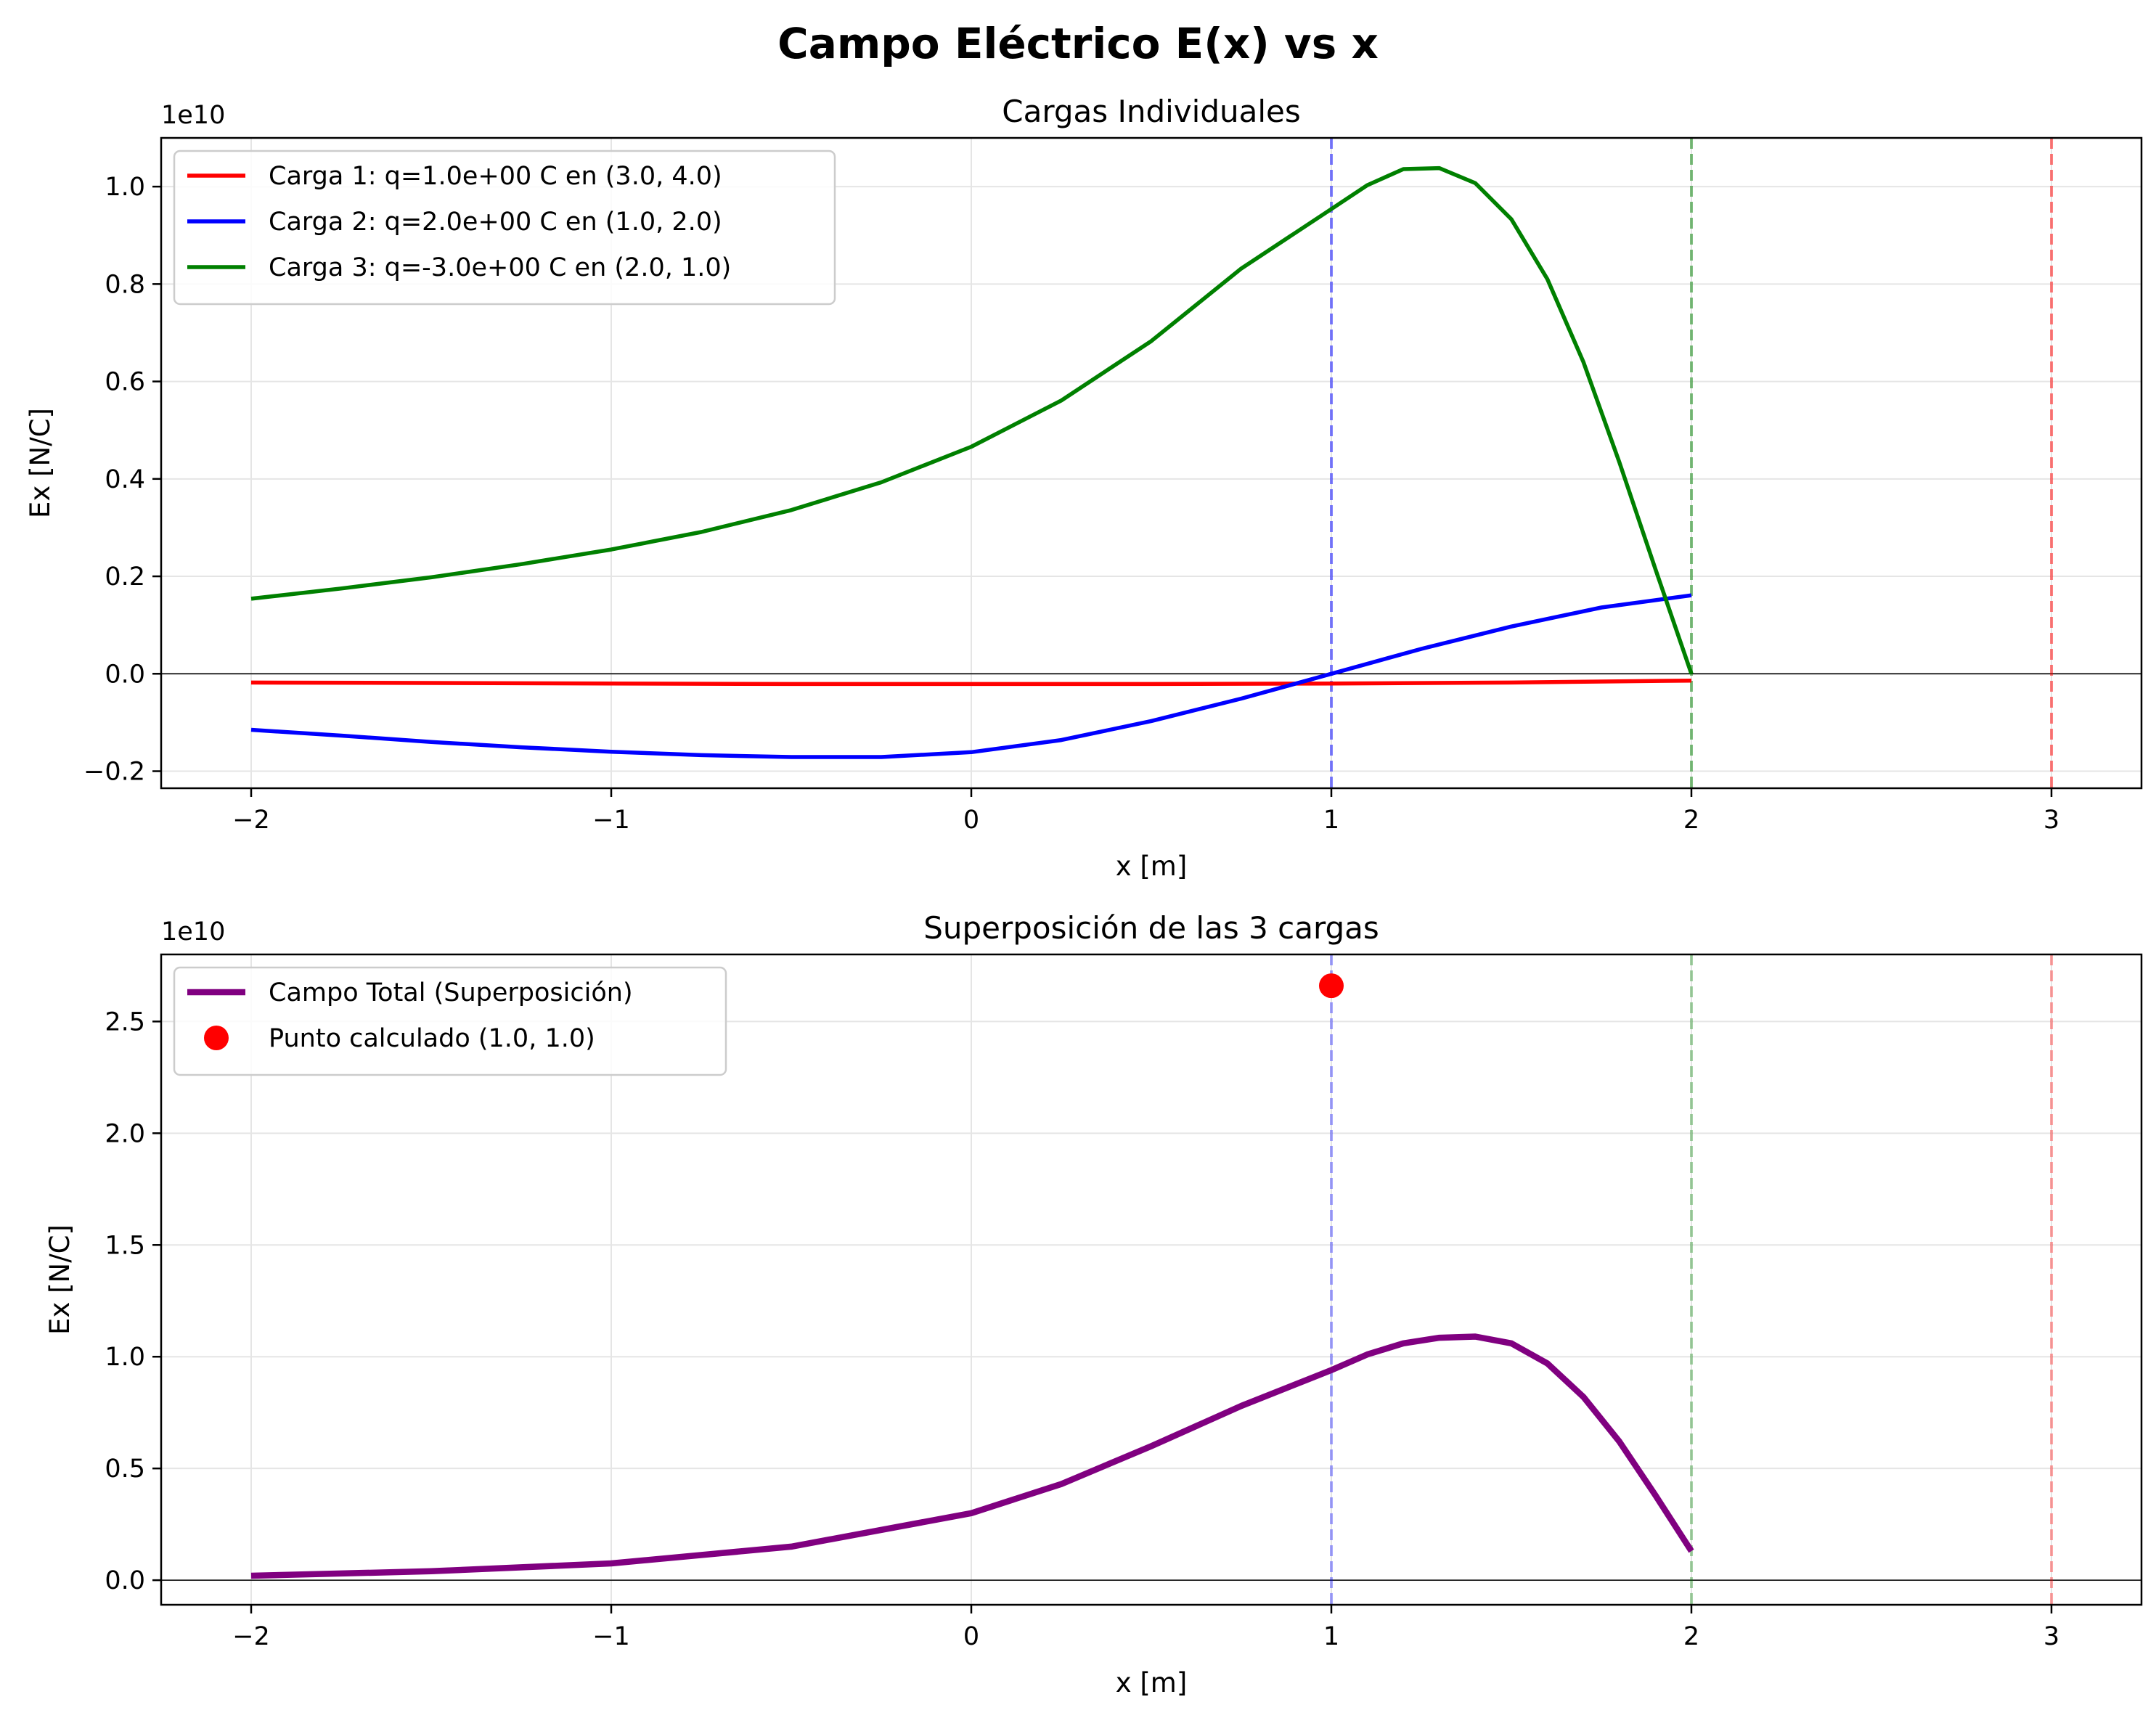 The image size is (2156, 1718). Describe the element at coordinates (125, 1245) in the screenshot. I see `y-tick-label: 1.5` at that location.